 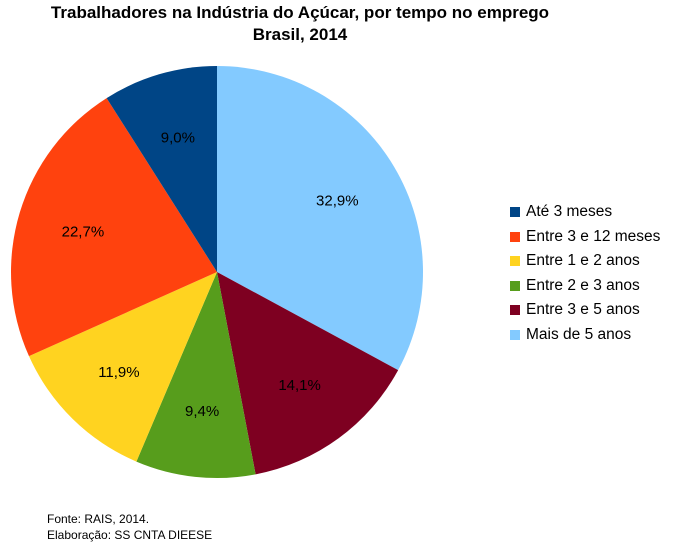 What do you see at coordinates (196, 375) in the screenshot?
I see `pie-slice-entre-2-e-3-anos` at bounding box center [196, 375].